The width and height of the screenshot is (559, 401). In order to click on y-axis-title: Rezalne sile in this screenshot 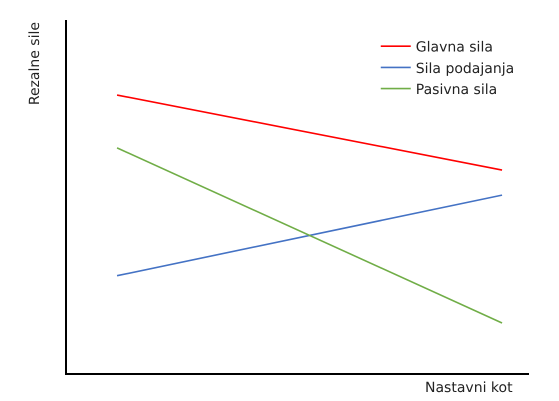, I will do `click(35, 64)`.